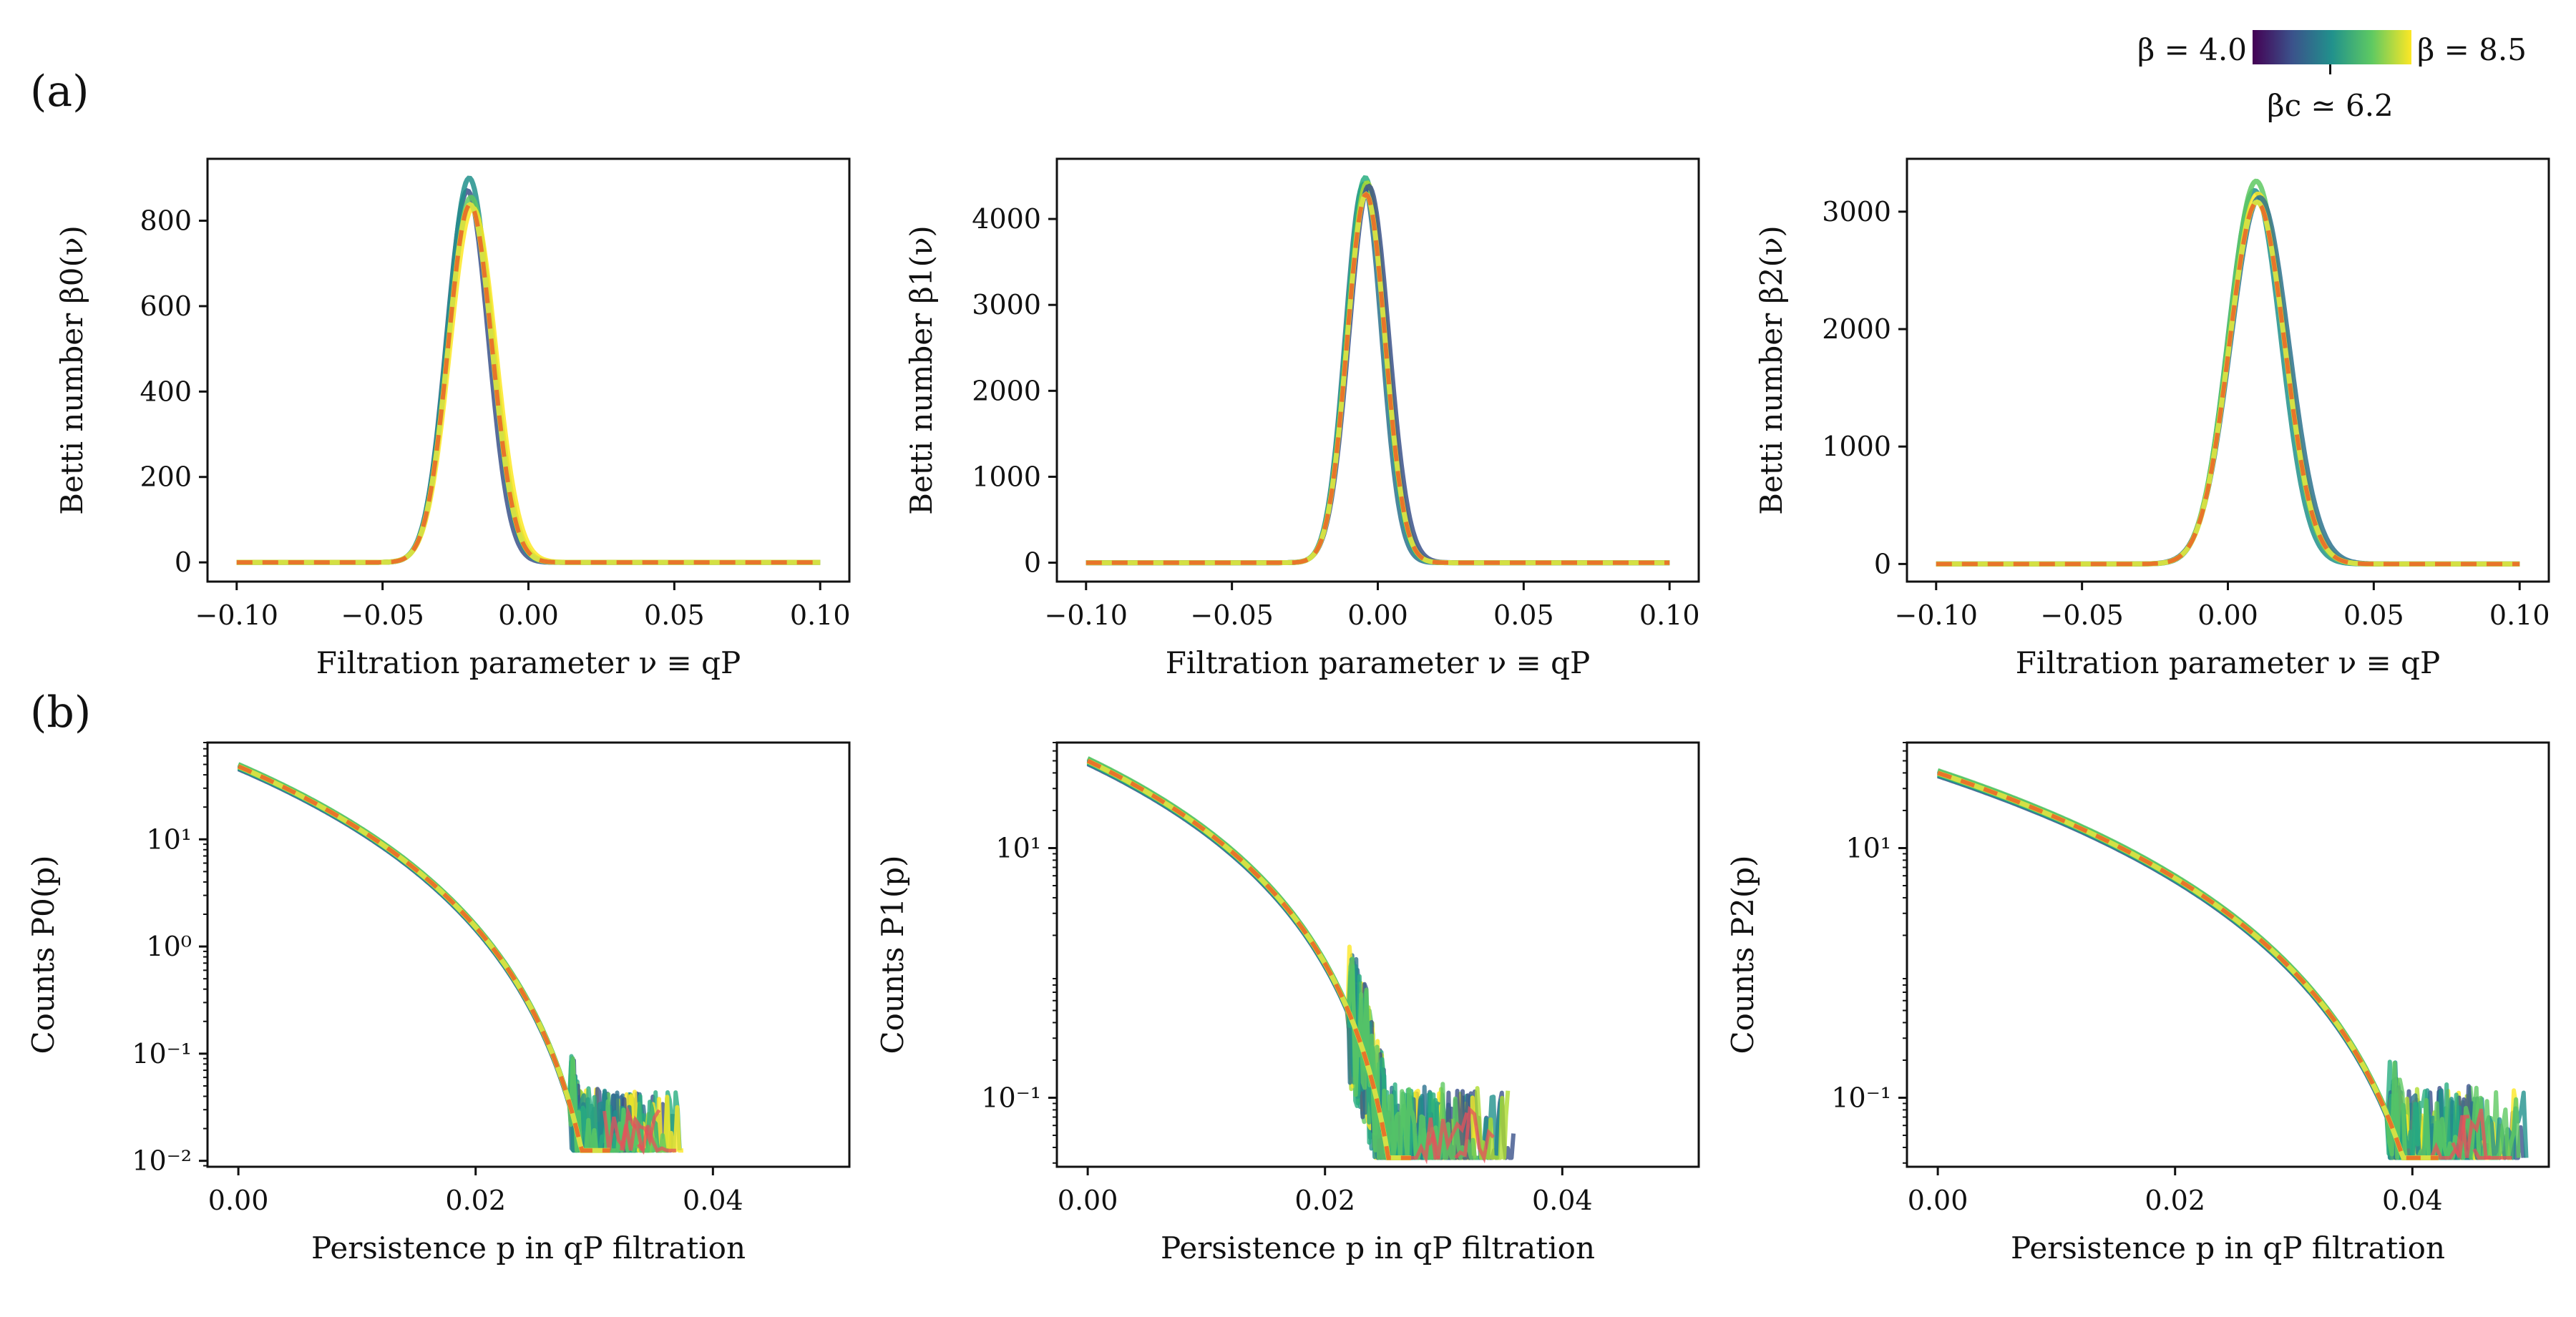 The image size is (2576, 1317). What do you see at coordinates (2330, 105) in the screenshot?
I see `colorbar-critical-label: βc ≃ 6.2` at bounding box center [2330, 105].